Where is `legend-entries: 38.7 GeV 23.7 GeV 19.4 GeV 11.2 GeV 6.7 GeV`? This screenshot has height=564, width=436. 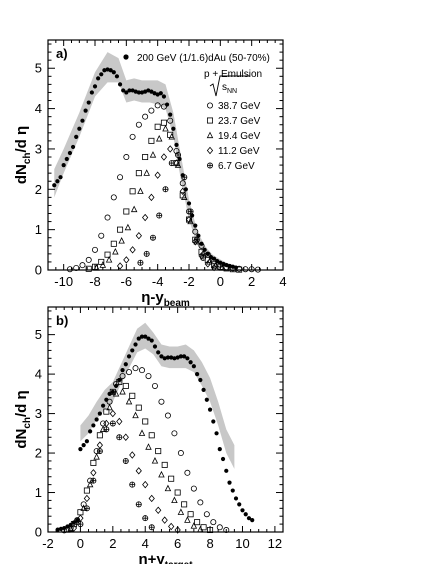
legend-entries: 38.7 GeV 23.7 GeV 19.4 GeV 11.2 GeV 6.7 GeV is located at coordinates (233, 136).